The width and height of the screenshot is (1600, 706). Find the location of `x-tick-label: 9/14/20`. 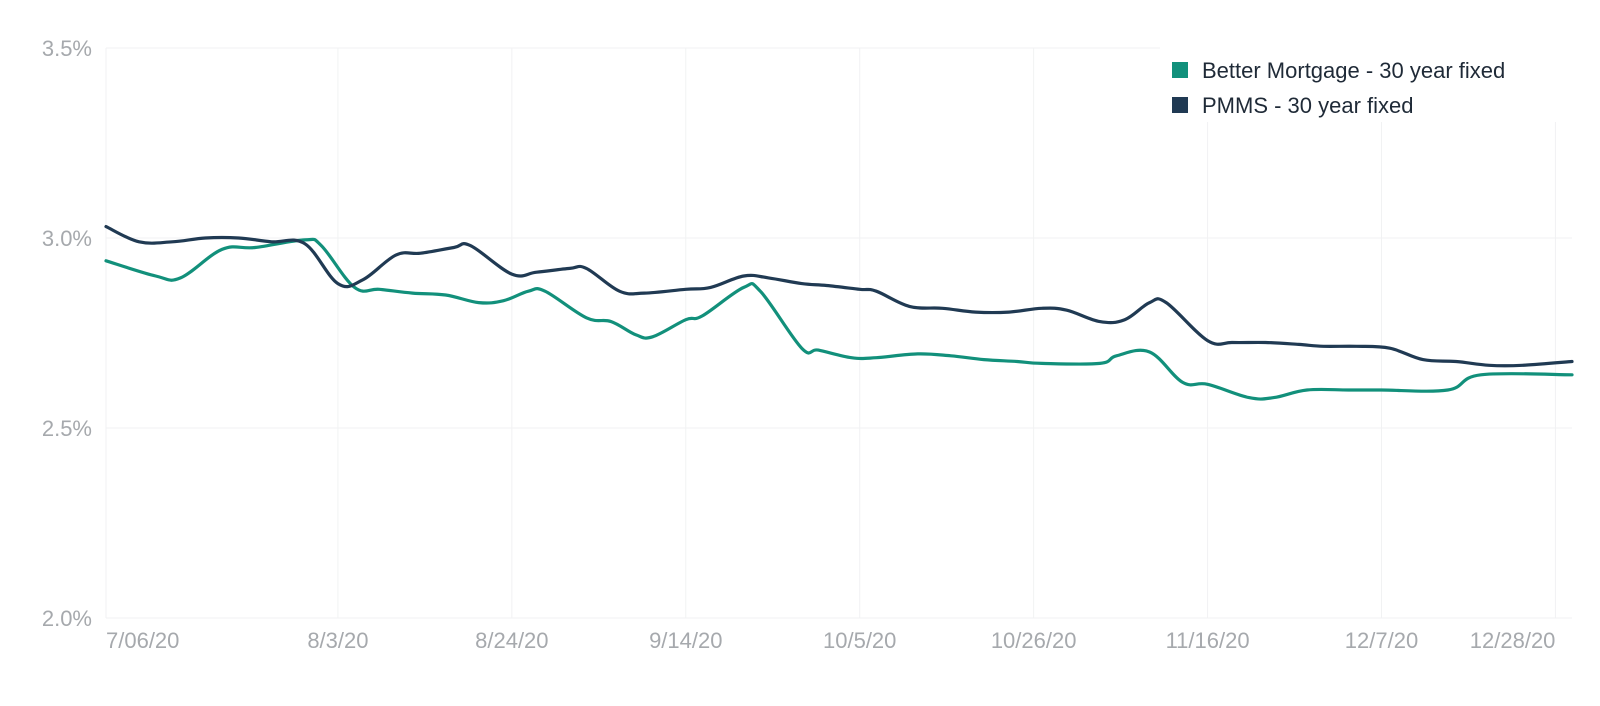

x-tick-label: 9/14/20 is located at coordinates (685, 640).